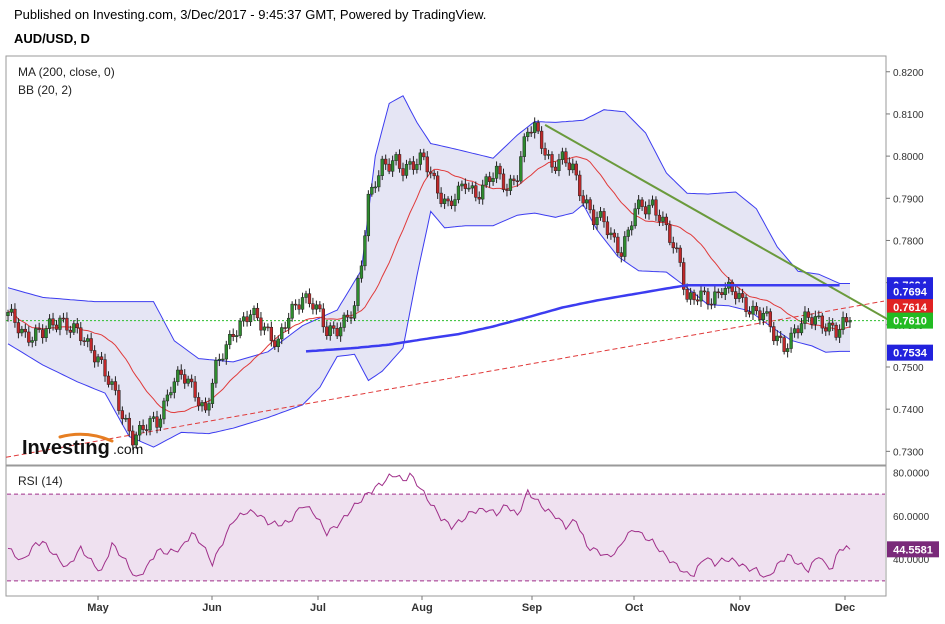  Describe the element at coordinates (212, 608) in the screenshot. I see `x-tick-label: Jun` at that location.